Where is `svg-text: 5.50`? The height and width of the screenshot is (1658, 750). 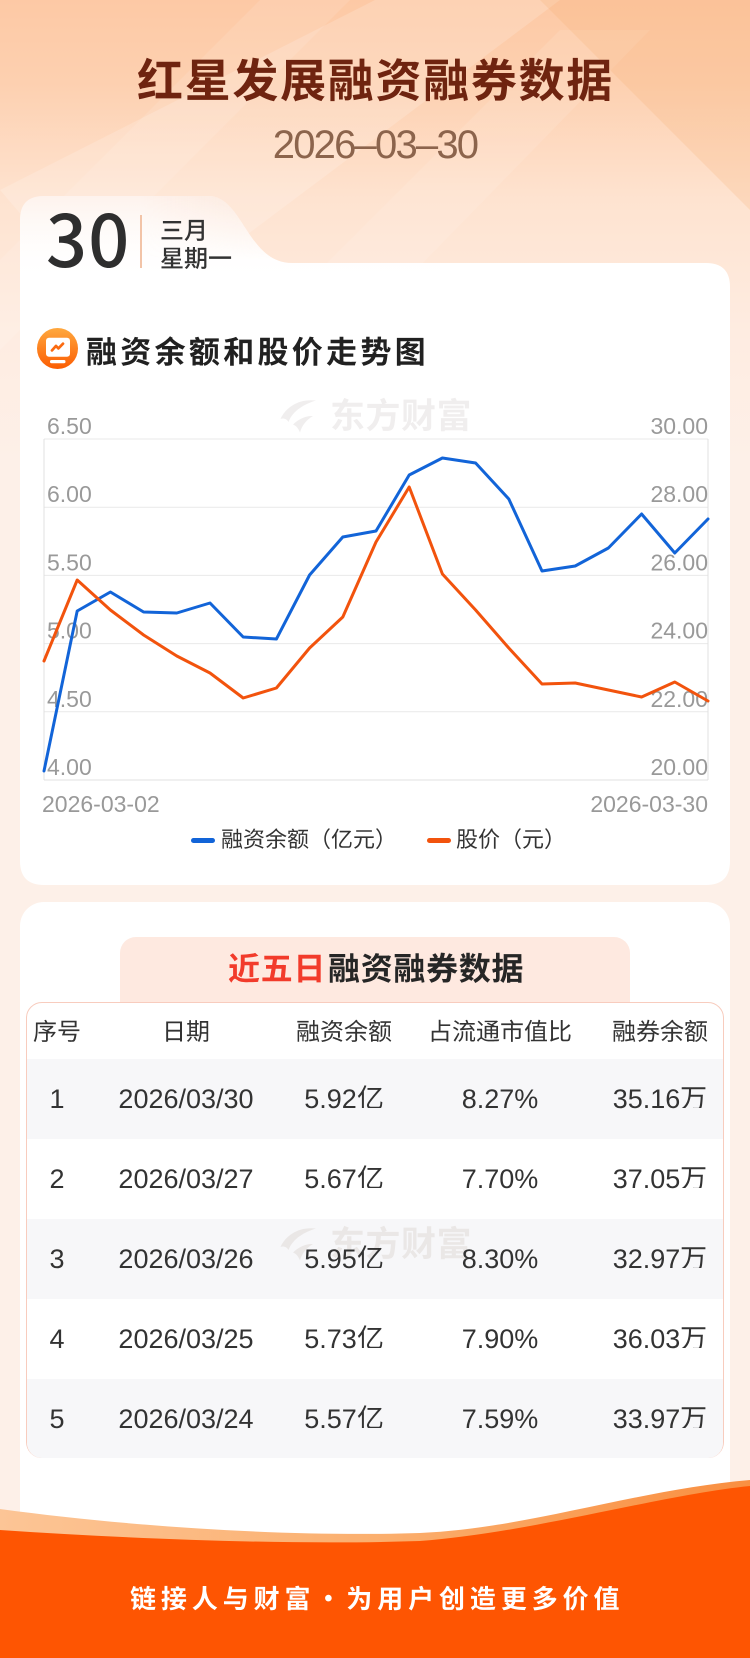
svg-text: 5.50 is located at coordinates (69, 562).